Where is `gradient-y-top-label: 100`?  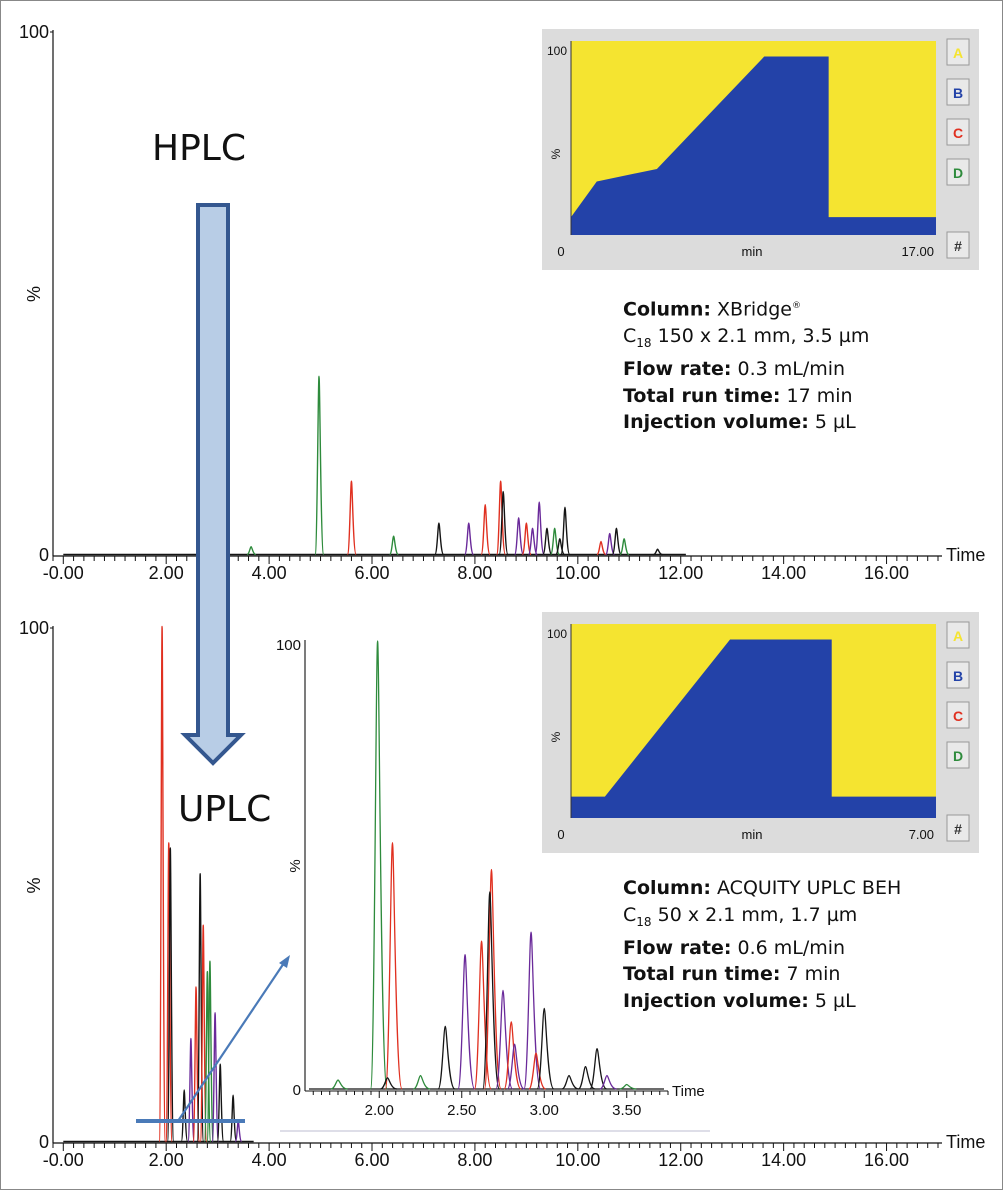
gradient-y-top-label: 100 is located at coordinates (557, 634).